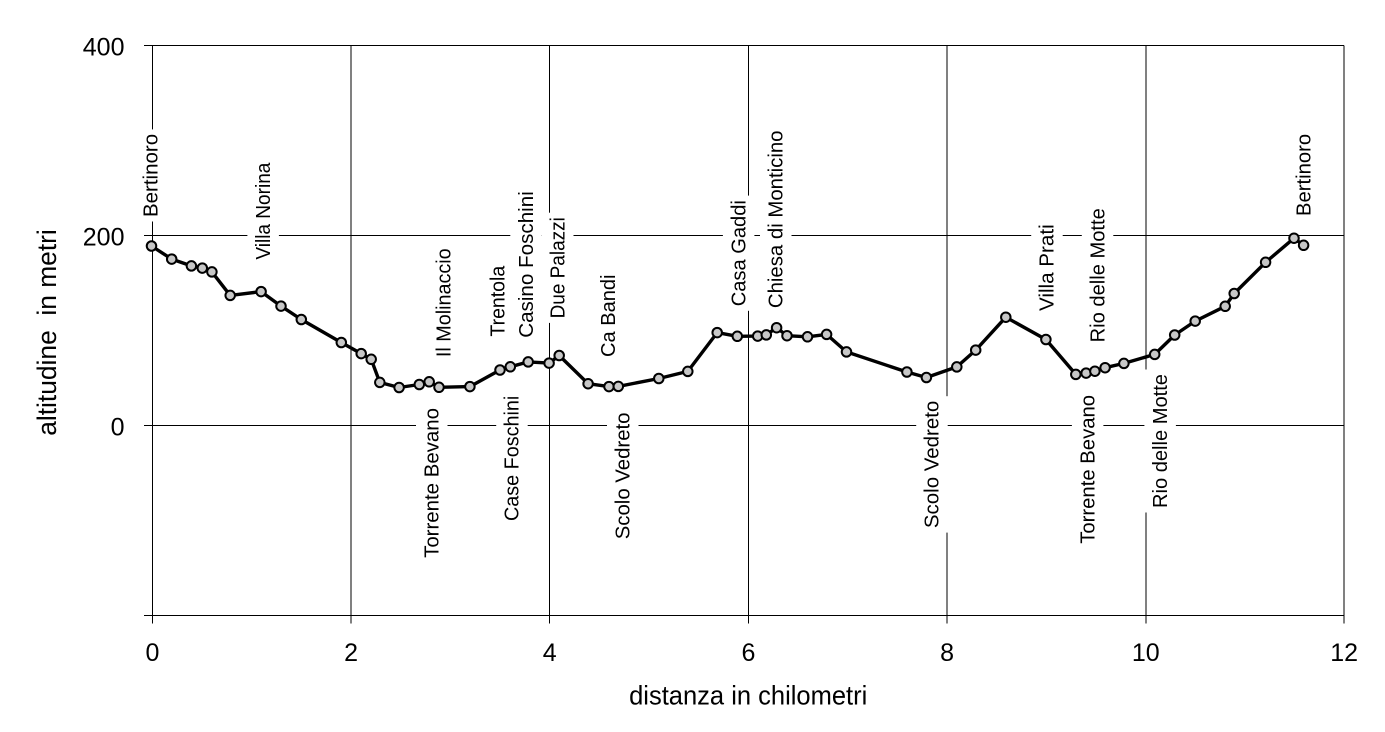  What do you see at coordinates (777, 219) in the screenshot?
I see `svg-text: Chiesa di Monticino` at bounding box center [777, 219].